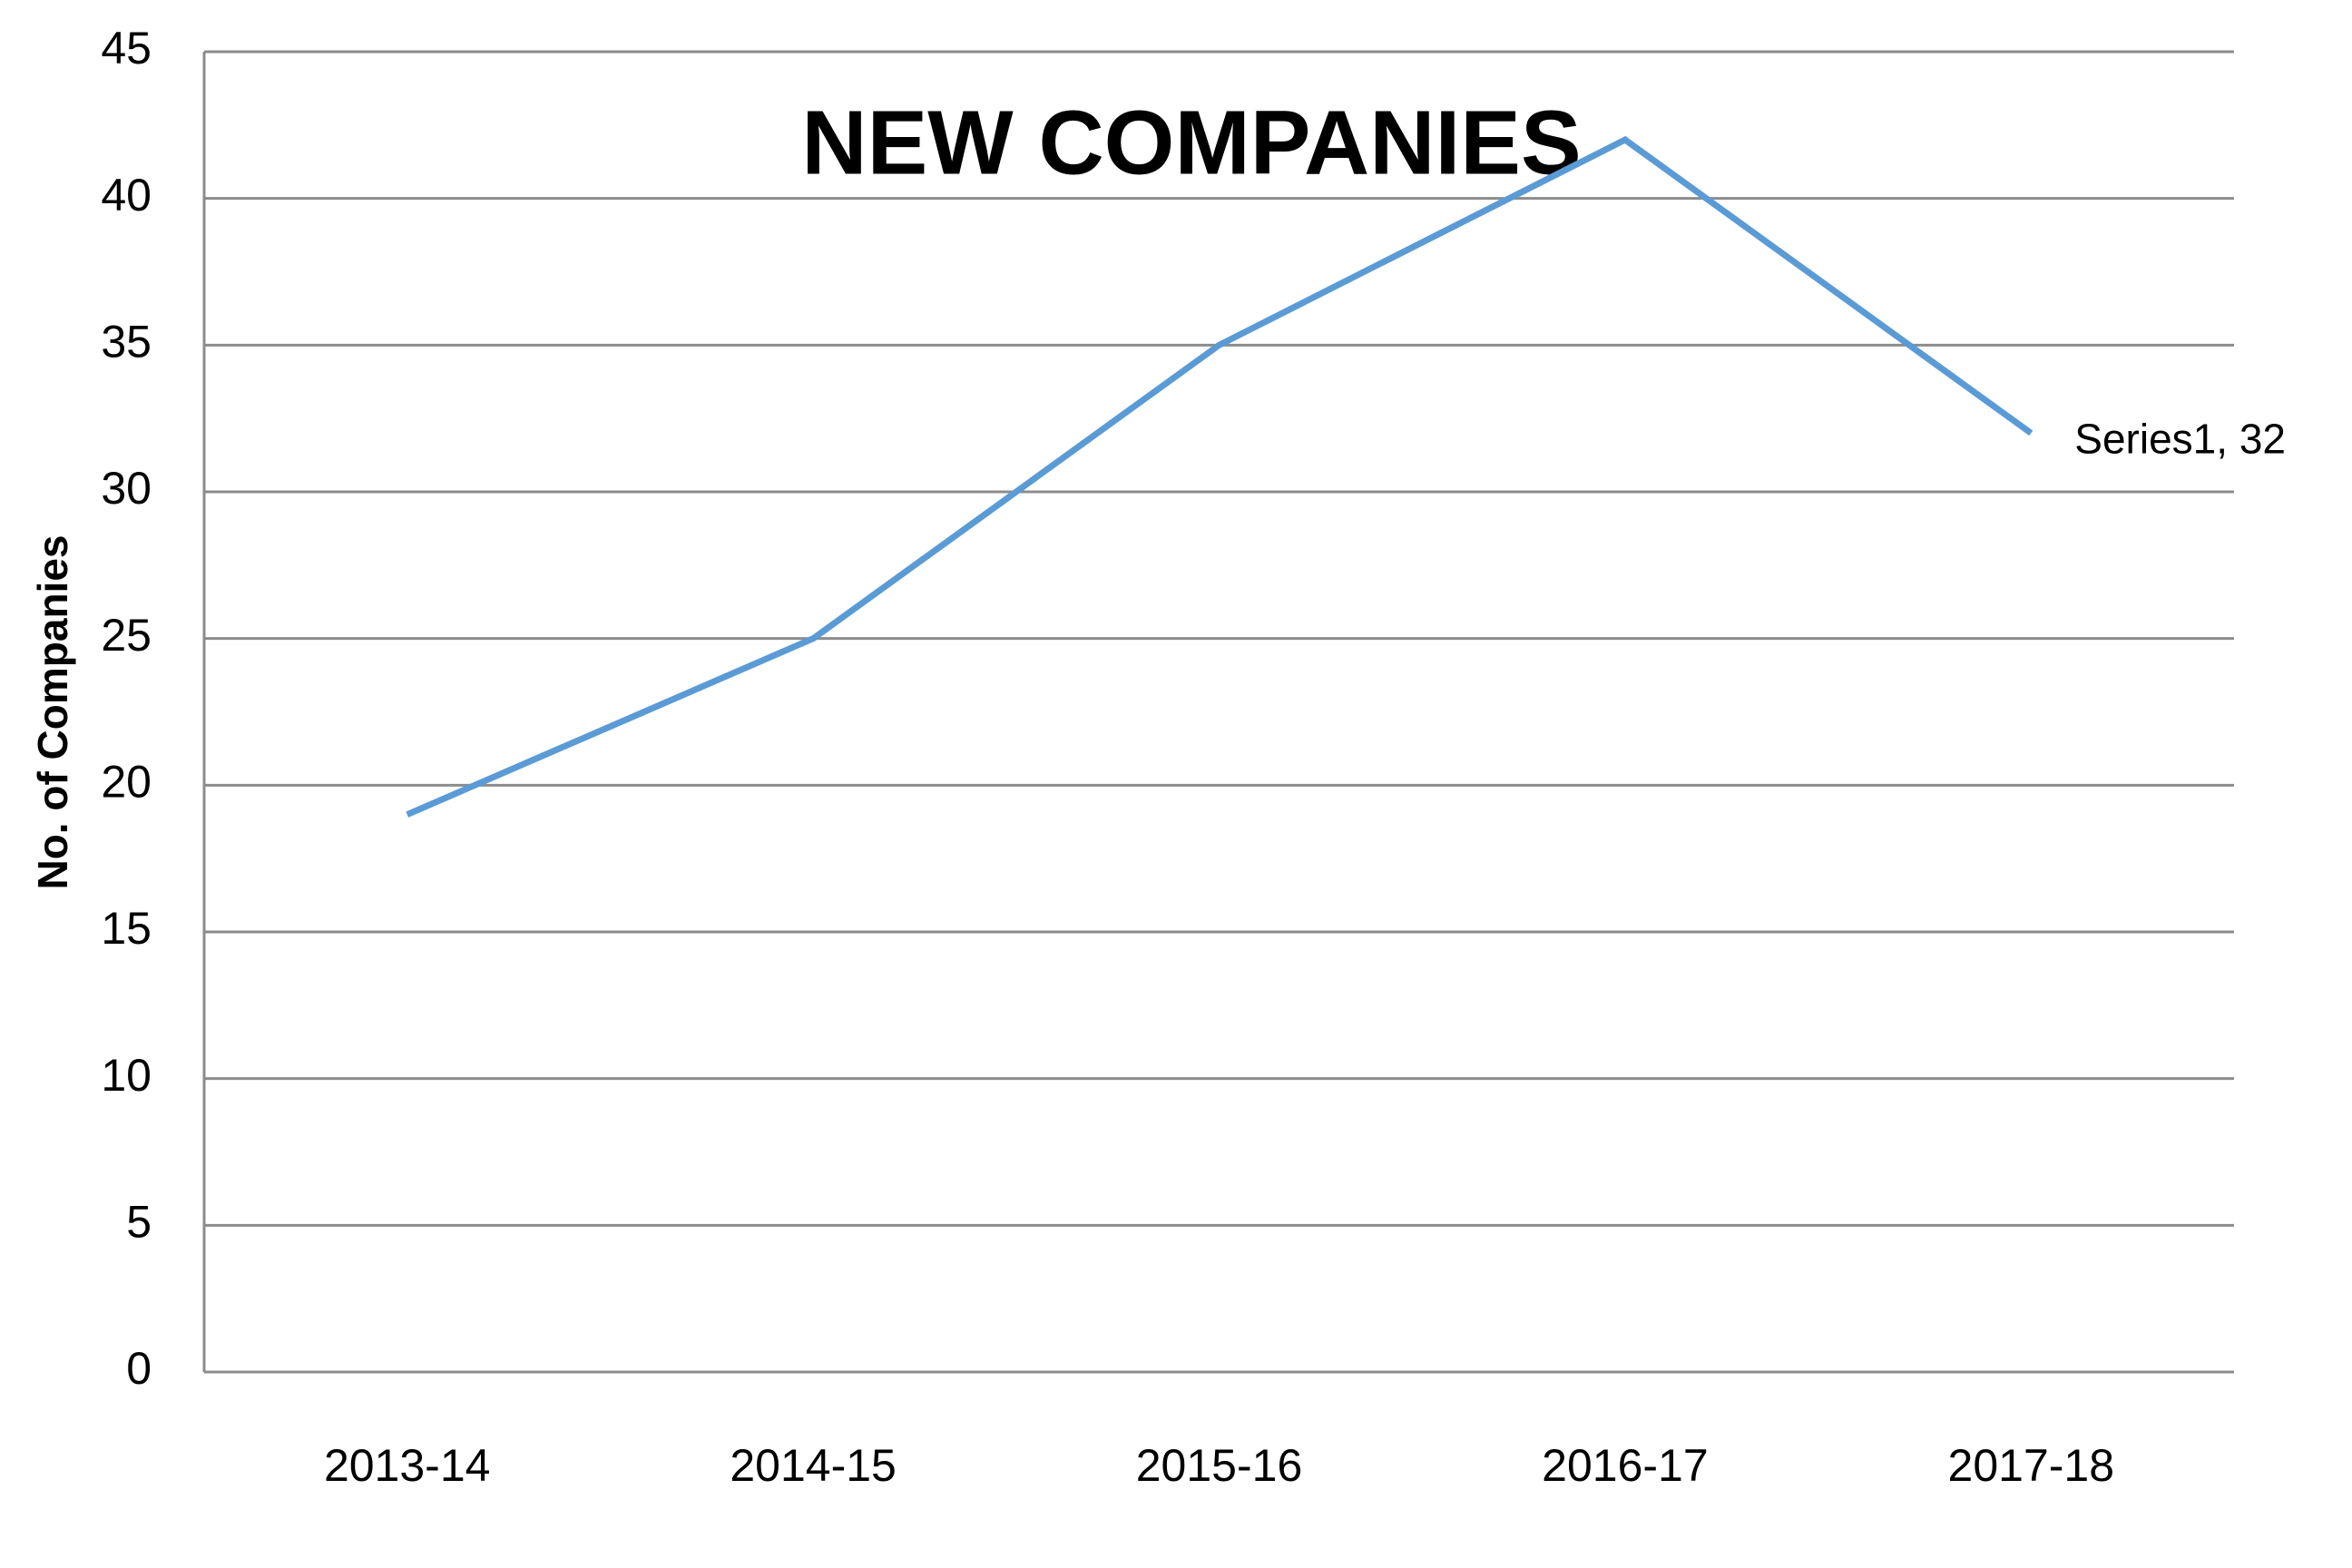  I want to click on data-label: Series1, 32, so click(2180, 438).